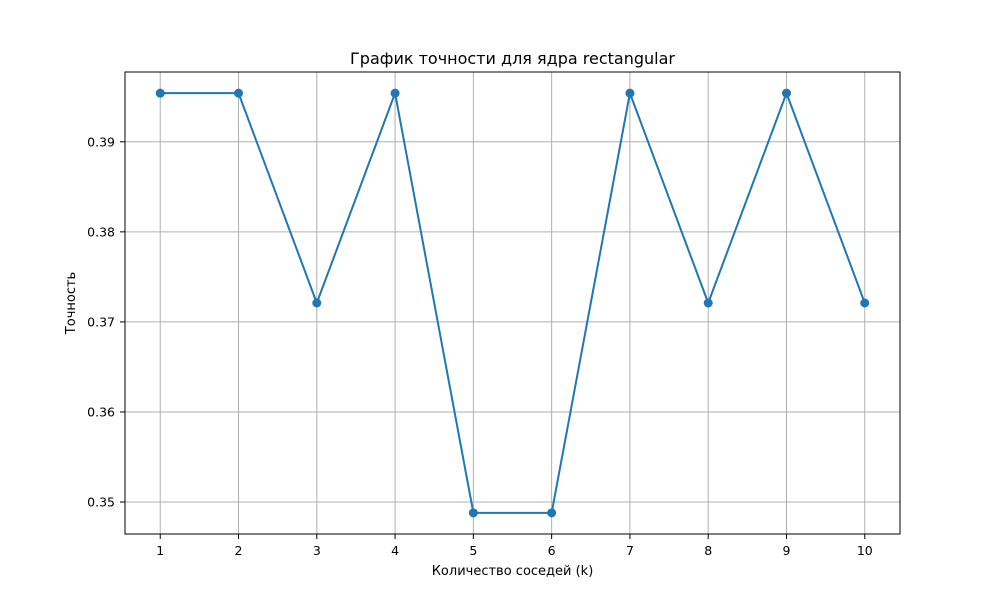 The image size is (1000, 600). What do you see at coordinates (317, 550) in the screenshot?
I see `x-tick-label: 3` at bounding box center [317, 550].